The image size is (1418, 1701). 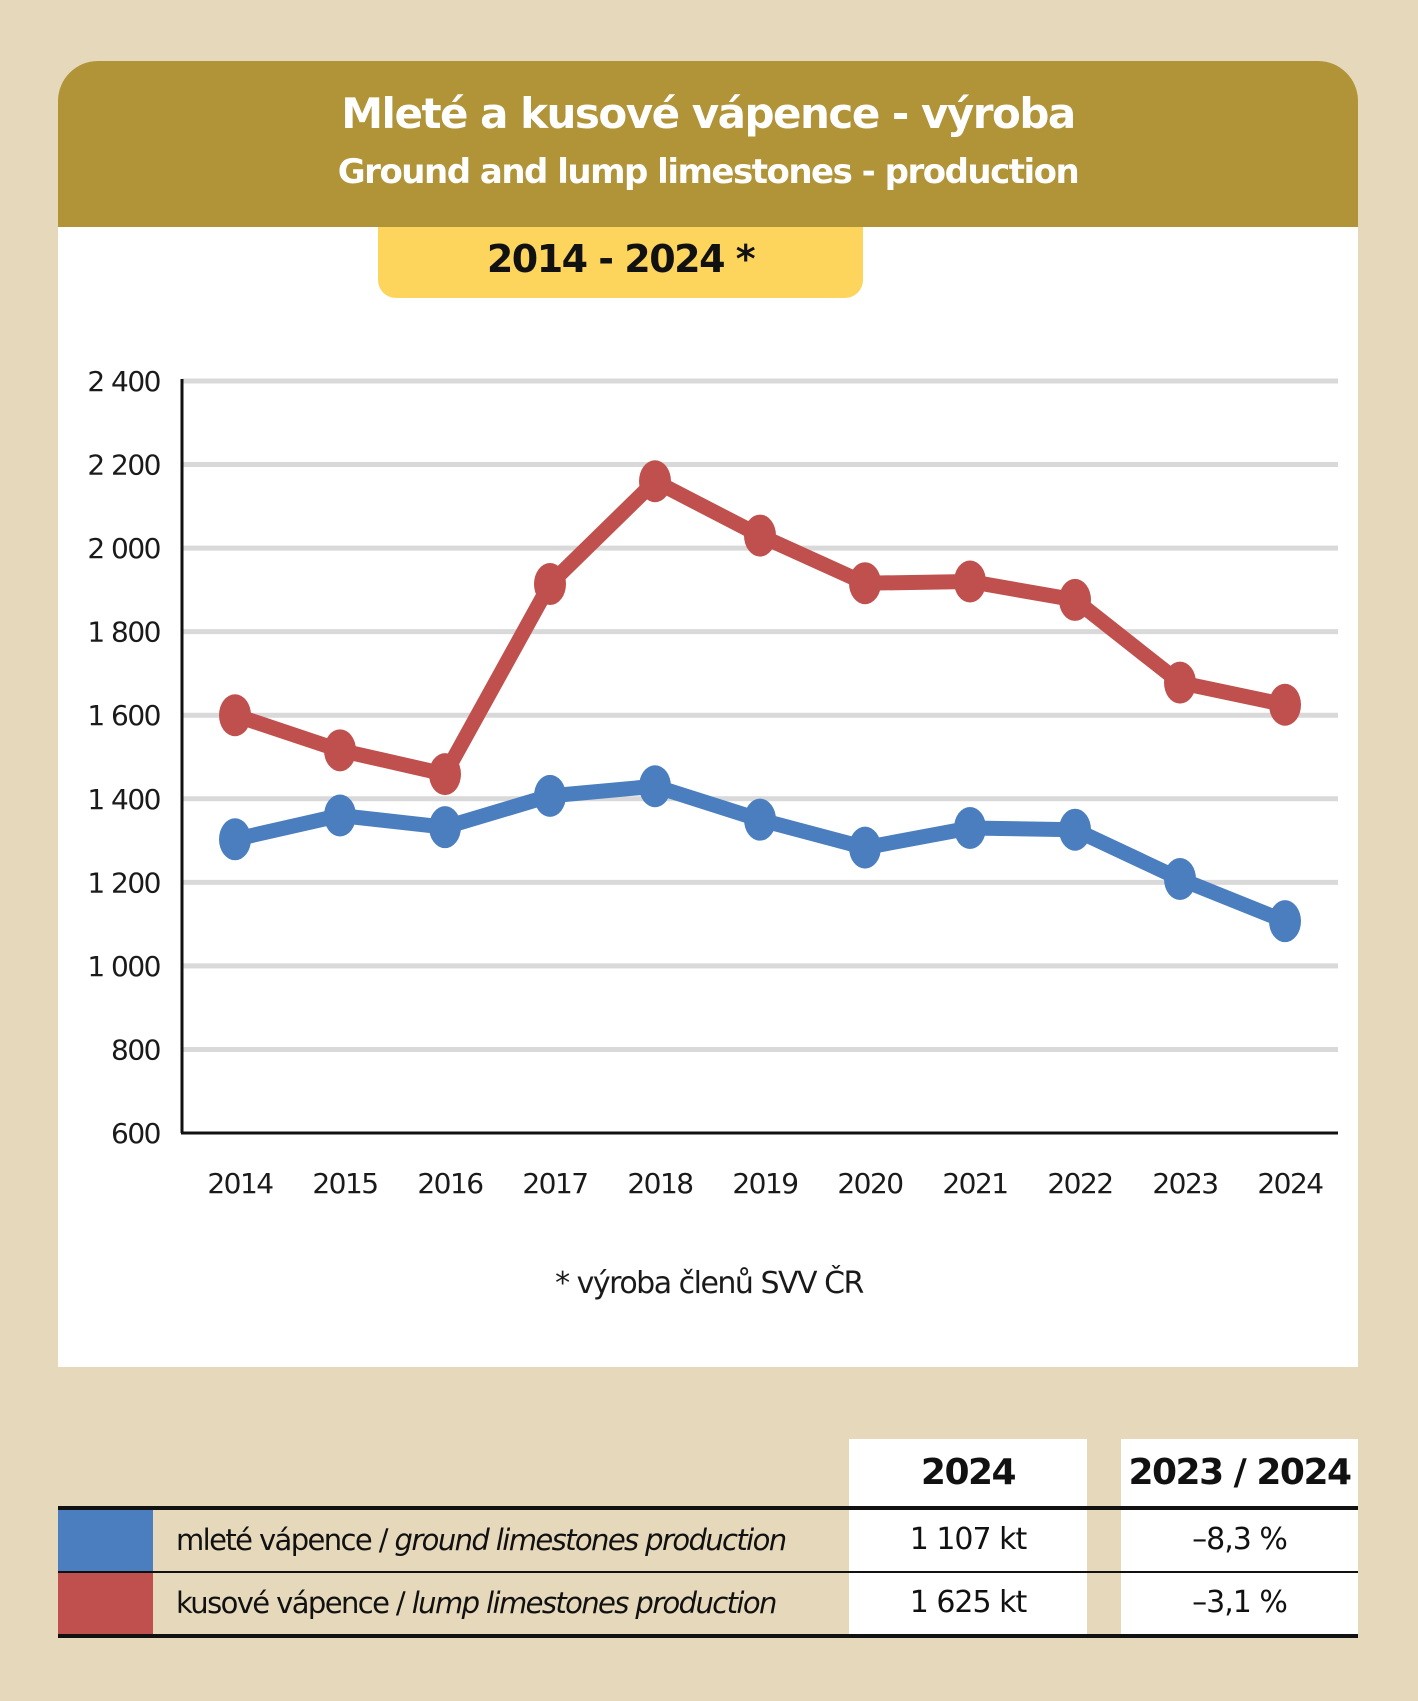 What do you see at coordinates (708, 113) in the screenshot?
I see `chart-title-czech: Mleté a kusové vápence - výroba` at bounding box center [708, 113].